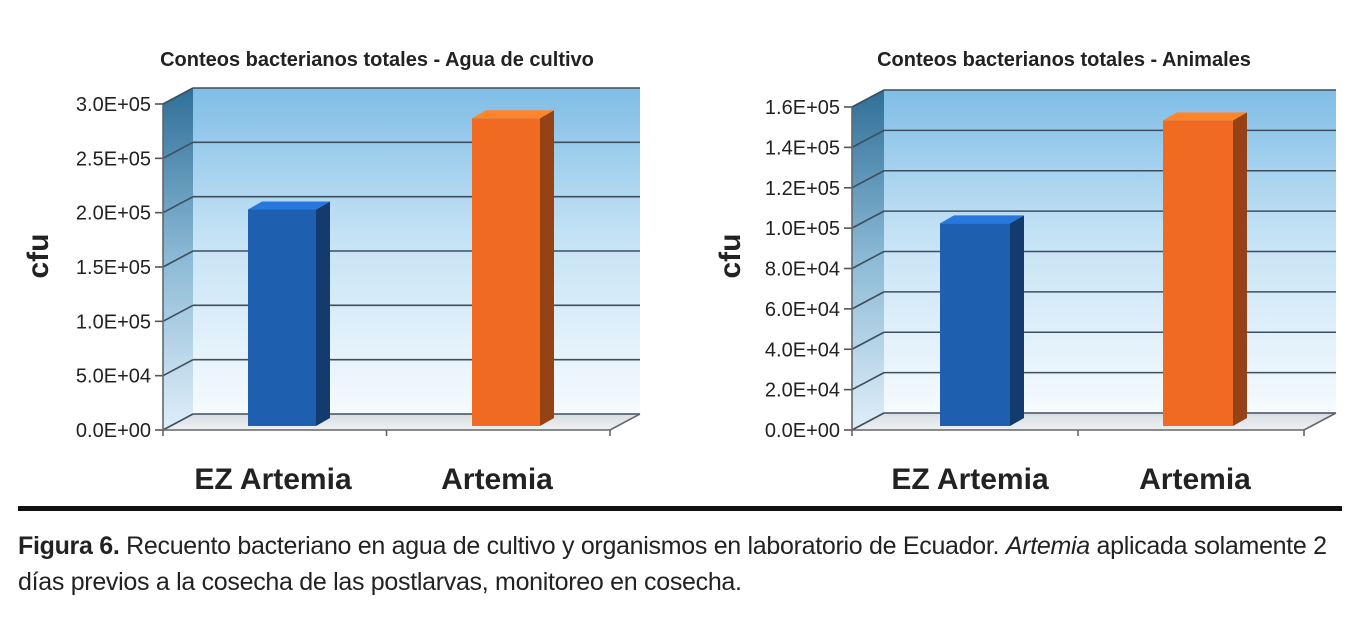 This screenshot has height=625, width=1354. Describe the element at coordinates (802, 148) in the screenshot. I see `y-tick-label: 1.4E+05` at that location.